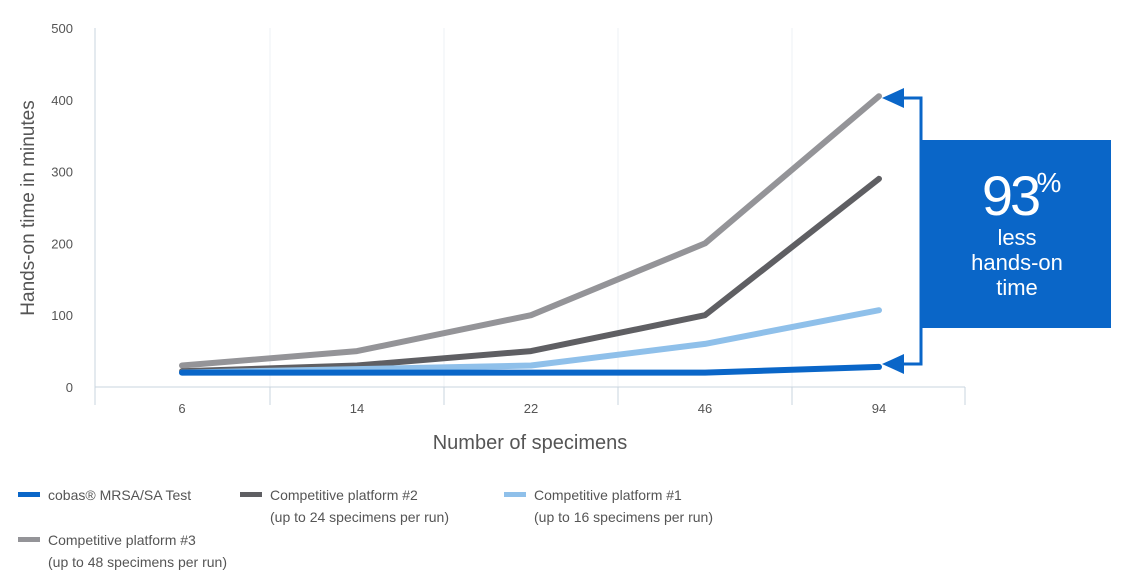 Image resolution: width=1130 pixels, height=587 pixels. Describe the element at coordinates (530, 369) in the screenshot. I see `series-line-cobas` at that location.